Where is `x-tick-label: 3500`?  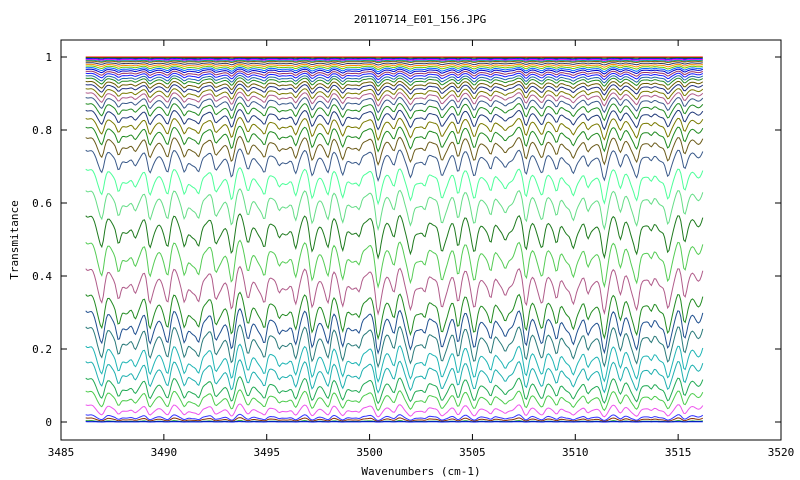 x-tick-label: 3500 is located at coordinates (369, 452).